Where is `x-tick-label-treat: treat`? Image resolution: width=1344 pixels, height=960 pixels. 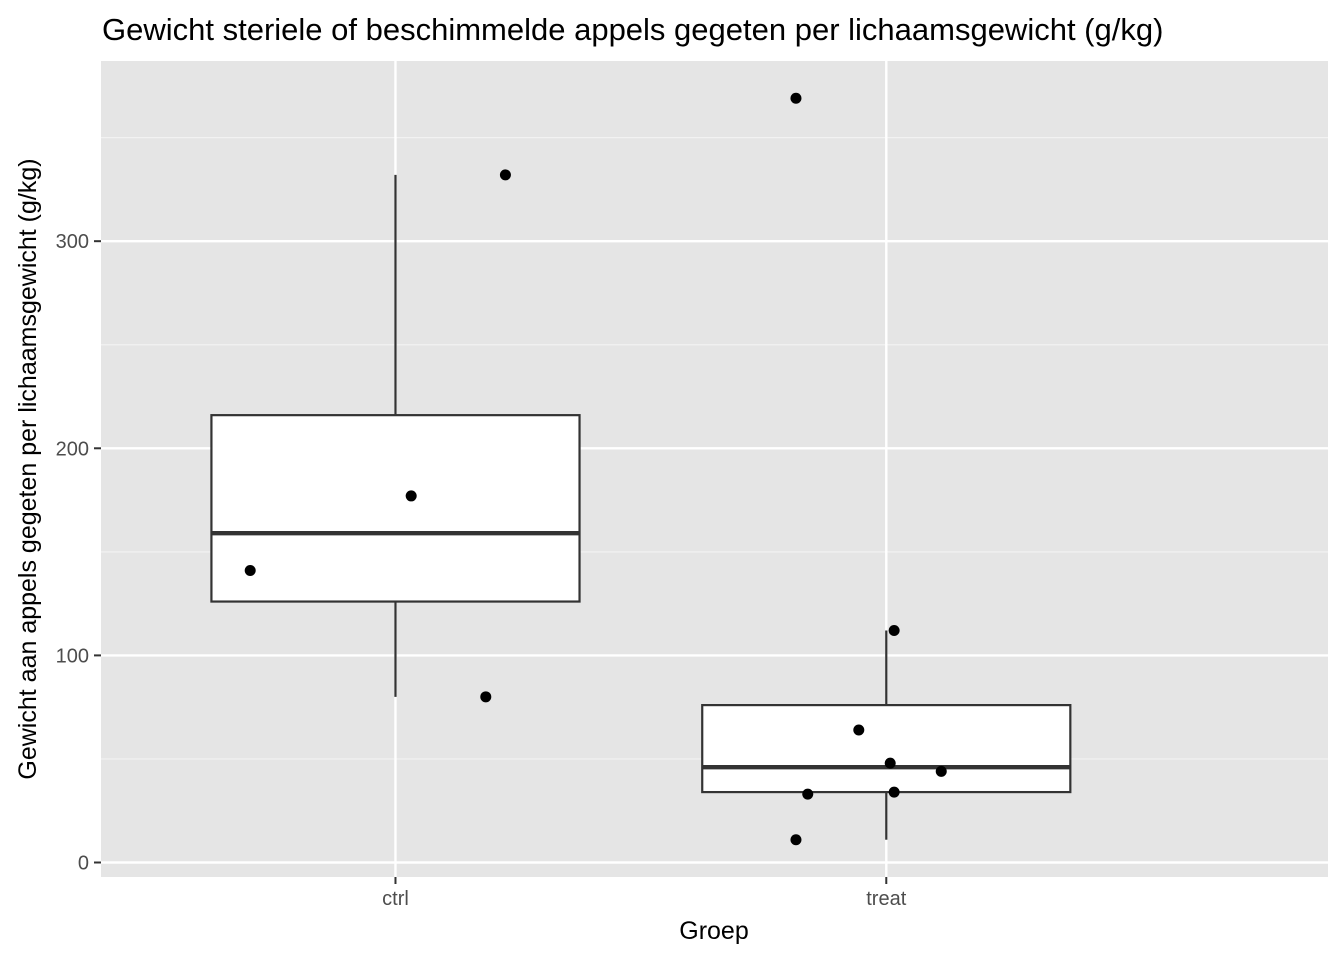
x-tick-label-treat: treat is located at coordinates (886, 899).